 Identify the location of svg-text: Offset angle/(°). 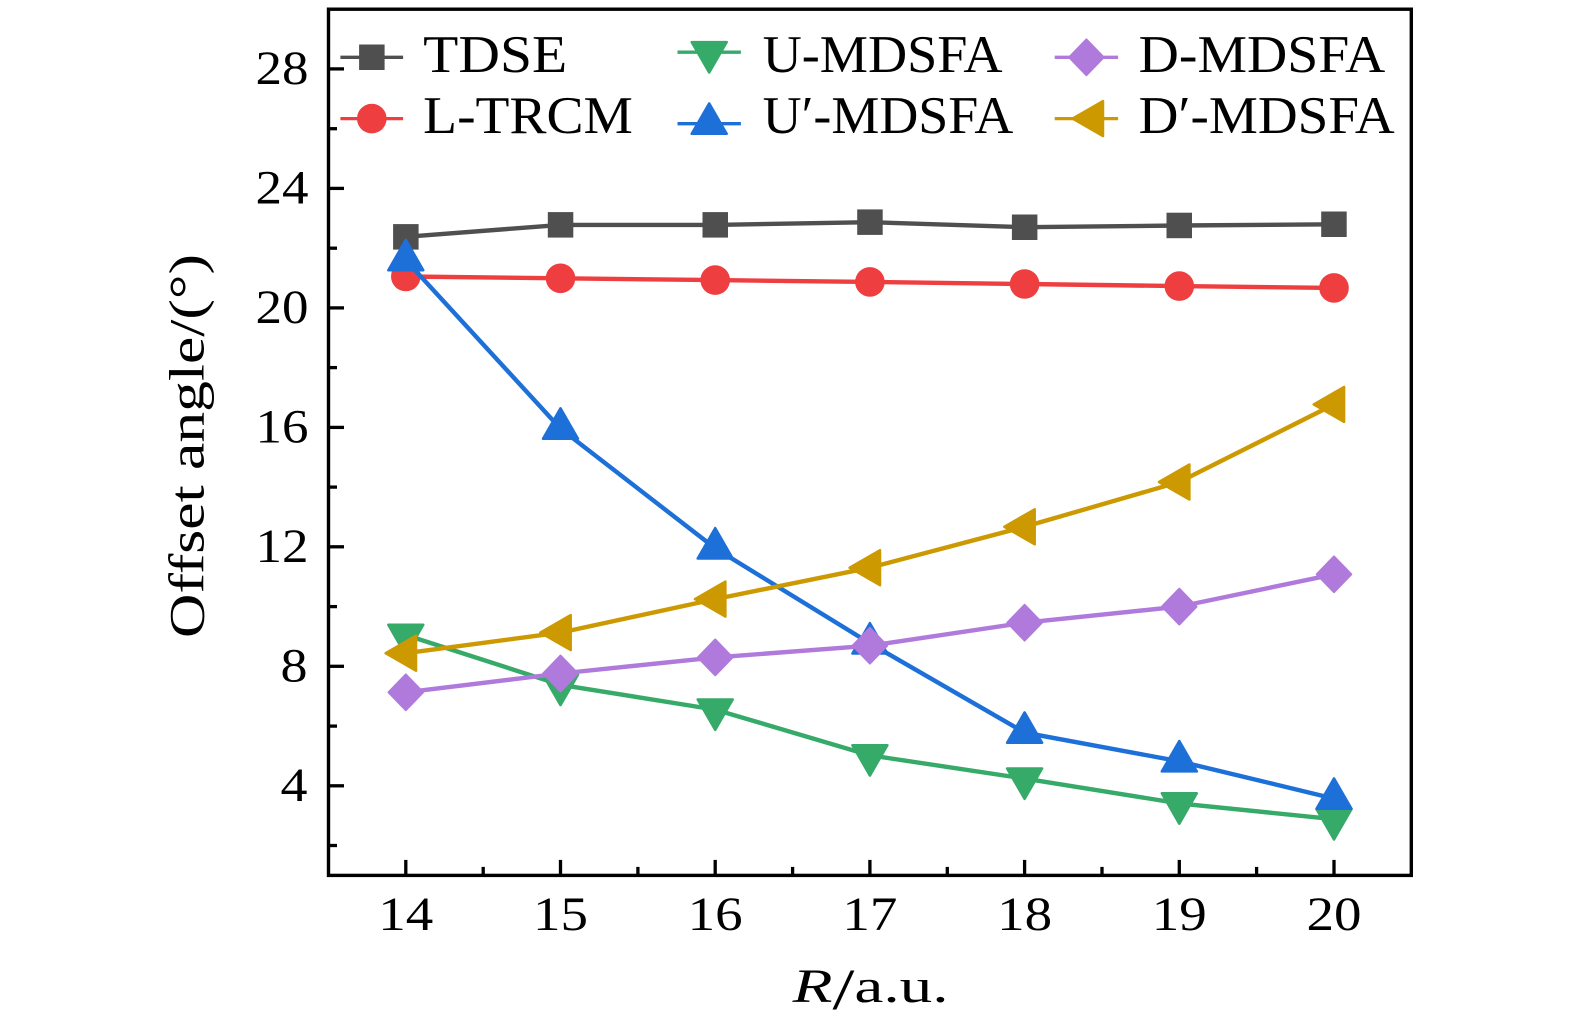
(187, 446).